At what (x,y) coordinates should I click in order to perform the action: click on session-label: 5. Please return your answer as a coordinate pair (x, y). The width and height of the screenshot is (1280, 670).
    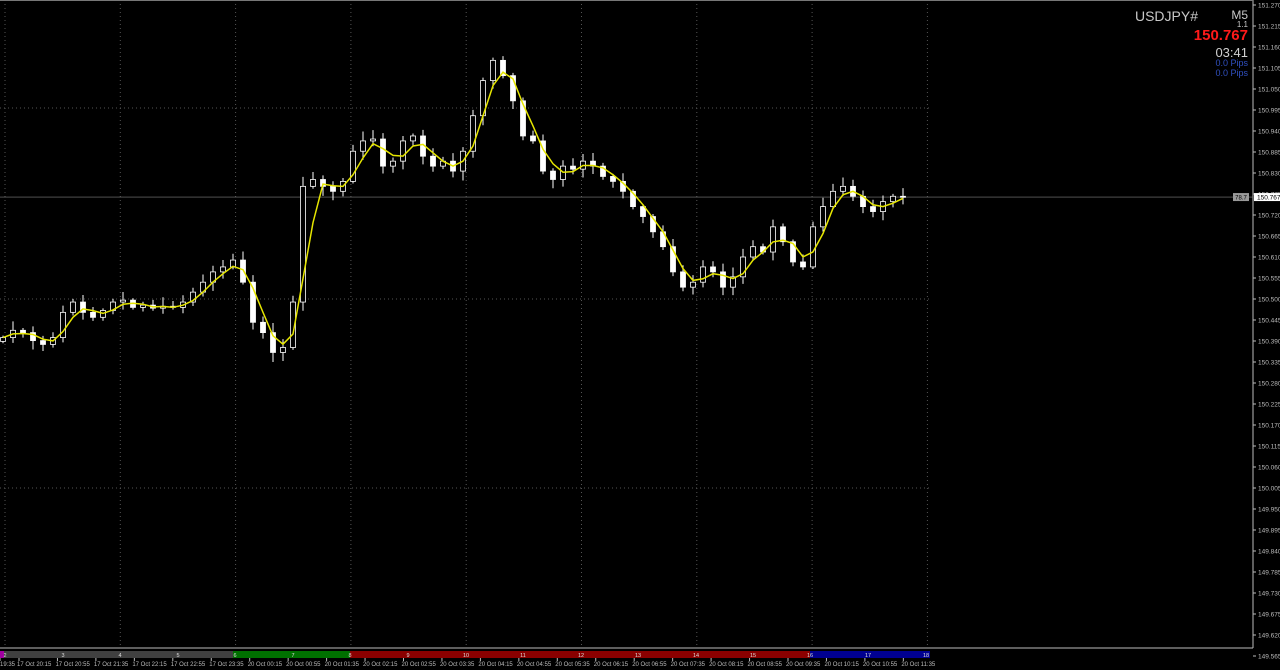
    Looking at the image, I should click on (177, 656).